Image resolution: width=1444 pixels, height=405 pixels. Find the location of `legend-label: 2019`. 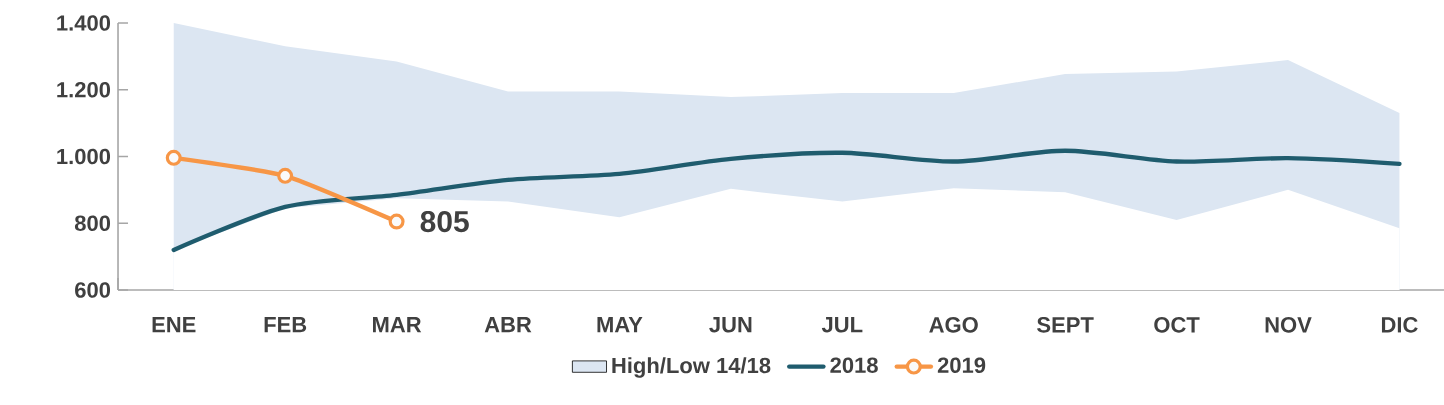

legend-label: 2019 is located at coordinates (961, 365).